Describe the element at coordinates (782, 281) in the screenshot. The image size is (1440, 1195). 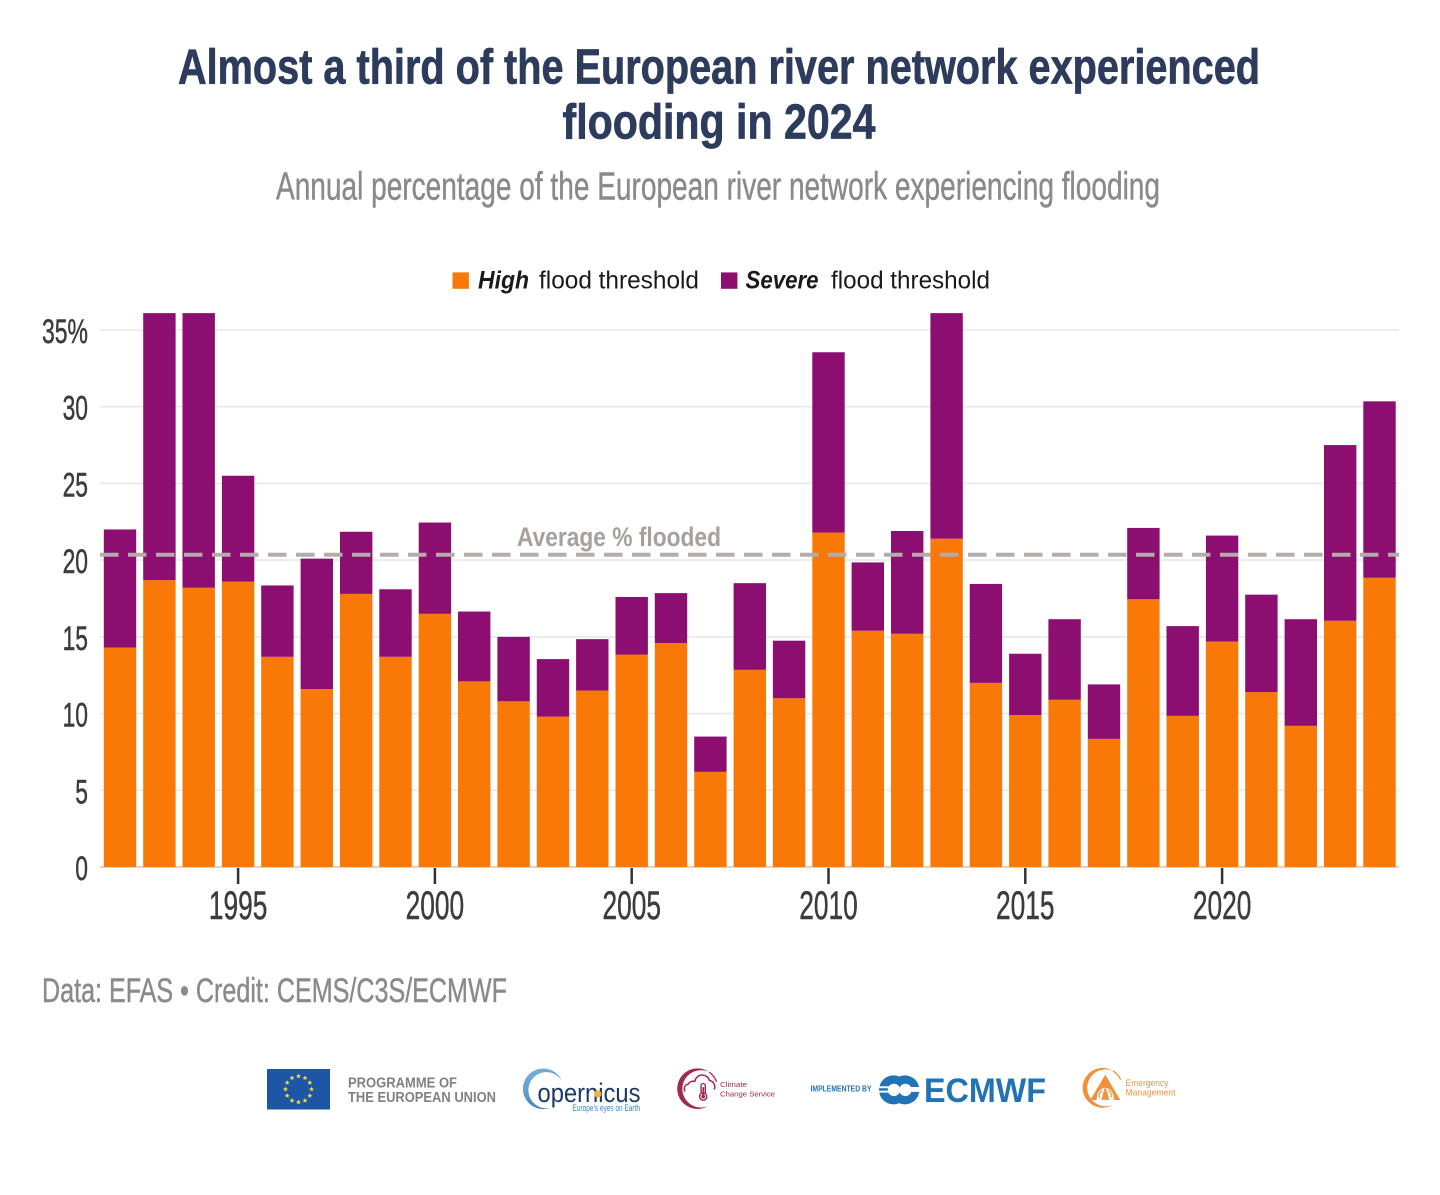
I see `svg-text: Severe` at that location.